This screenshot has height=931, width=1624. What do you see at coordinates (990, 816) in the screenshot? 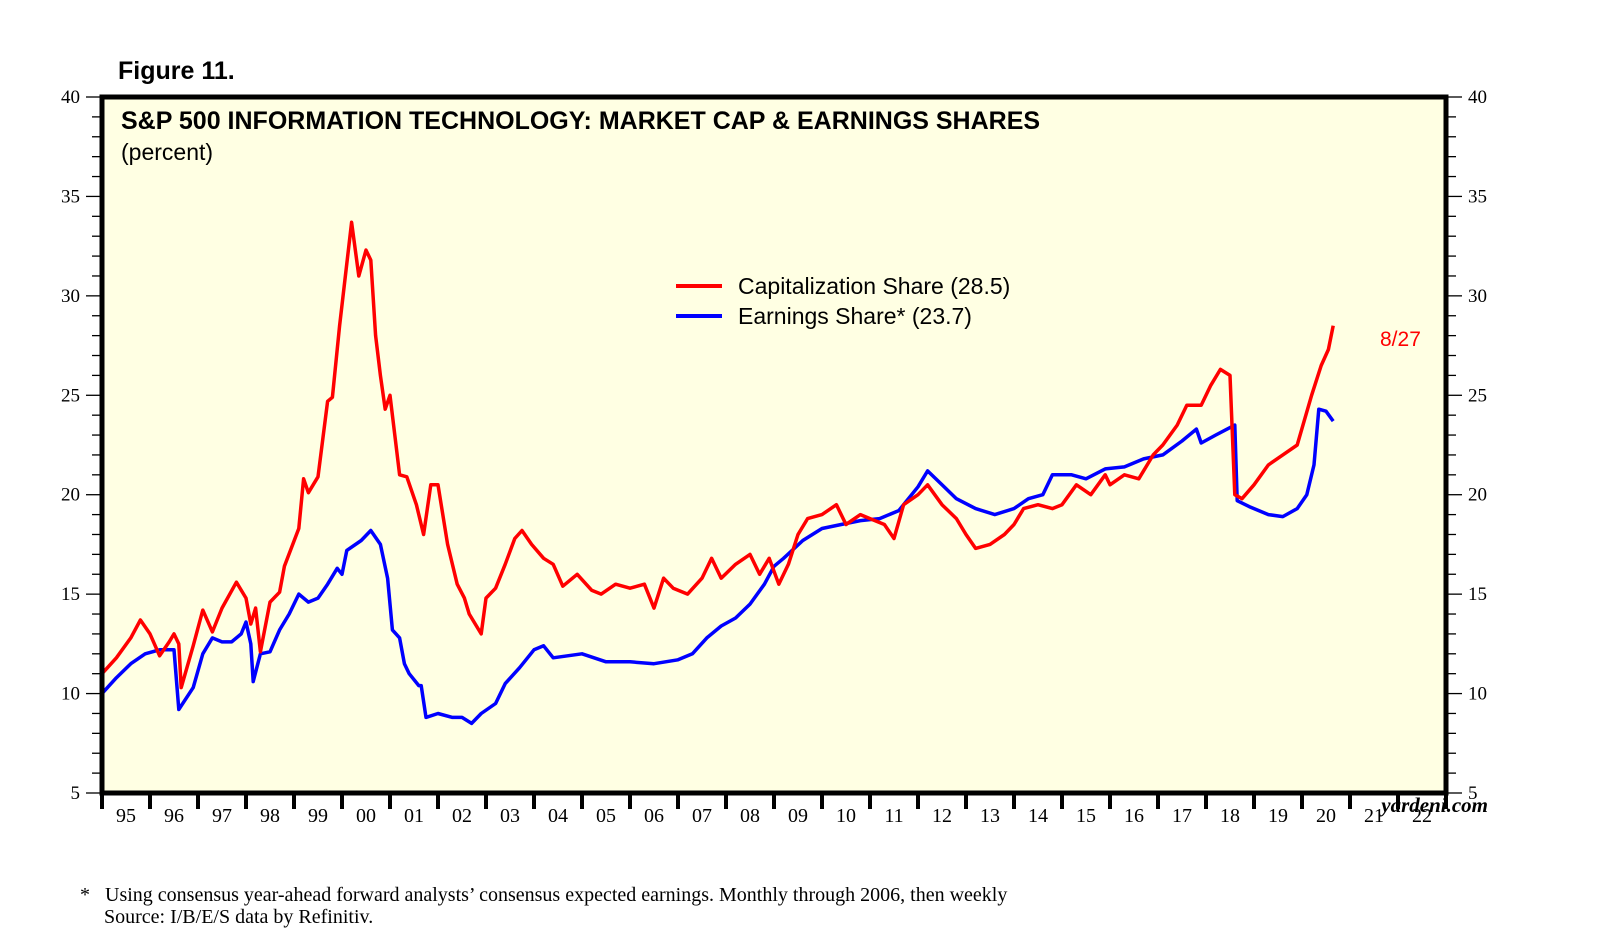
I see `x-tick-label: 13` at bounding box center [990, 816].